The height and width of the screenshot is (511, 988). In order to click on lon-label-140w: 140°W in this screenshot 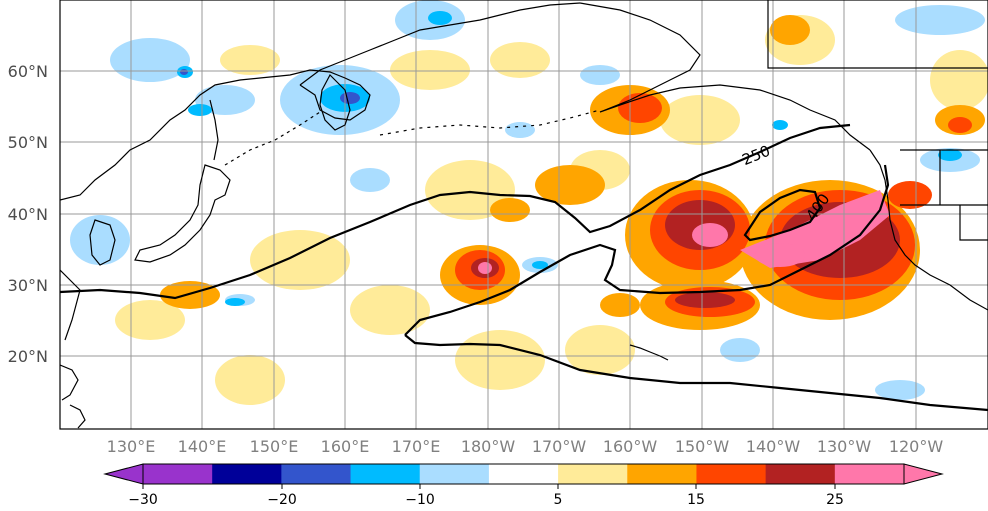, I will do `click(773, 446)`.